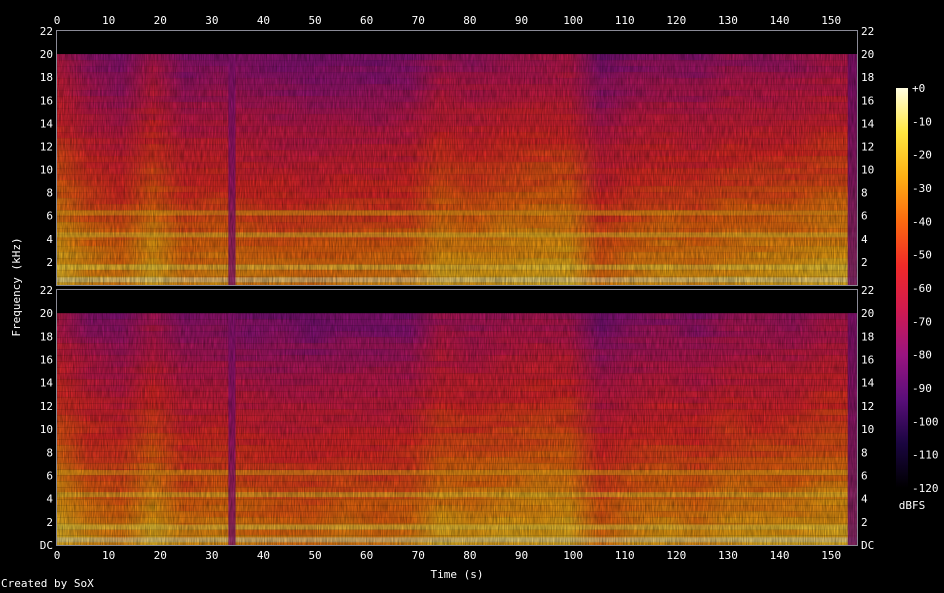 This screenshot has height=593, width=944. What do you see at coordinates (922, 321) in the screenshot?
I see `colorbar-tick-label: -70` at bounding box center [922, 321].